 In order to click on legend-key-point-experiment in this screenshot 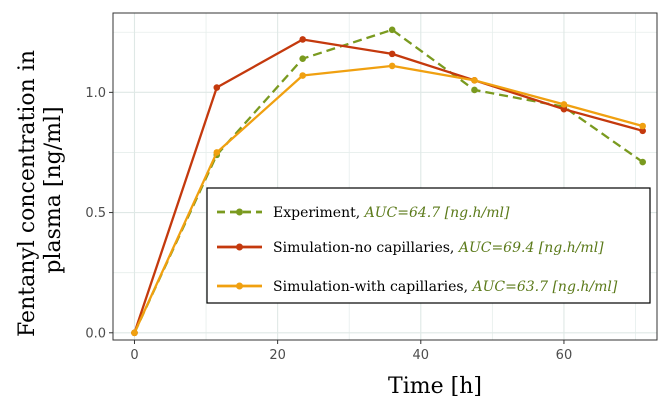, I will do `click(239, 212)`.